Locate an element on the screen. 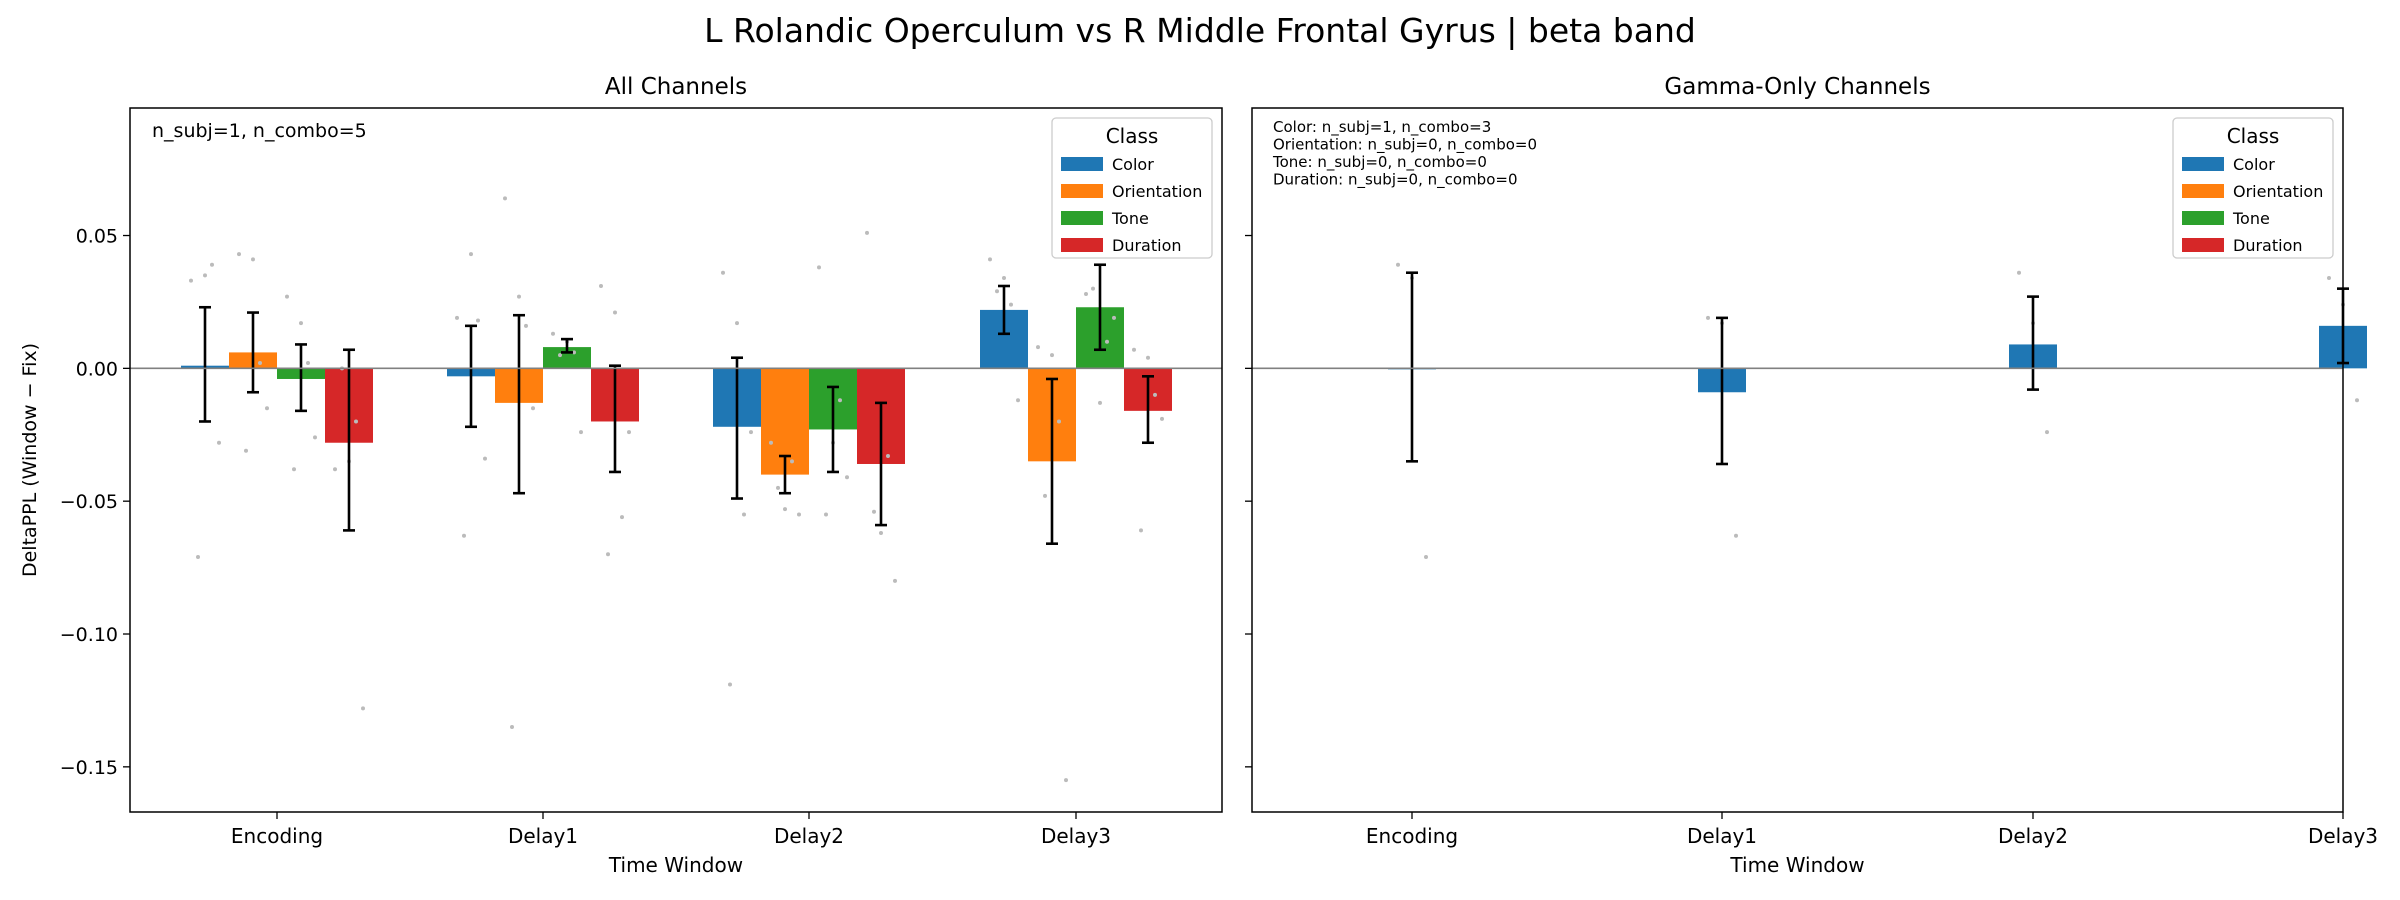  panel-title: All Channels is located at coordinates (676, 87).